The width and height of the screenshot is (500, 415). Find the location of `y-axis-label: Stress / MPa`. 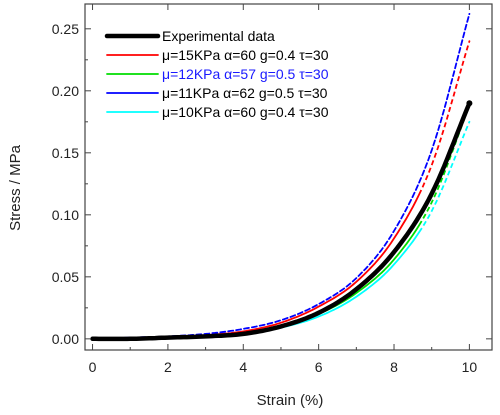

y-axis-label: Stress / MPa is located at coordinates (15, 187).